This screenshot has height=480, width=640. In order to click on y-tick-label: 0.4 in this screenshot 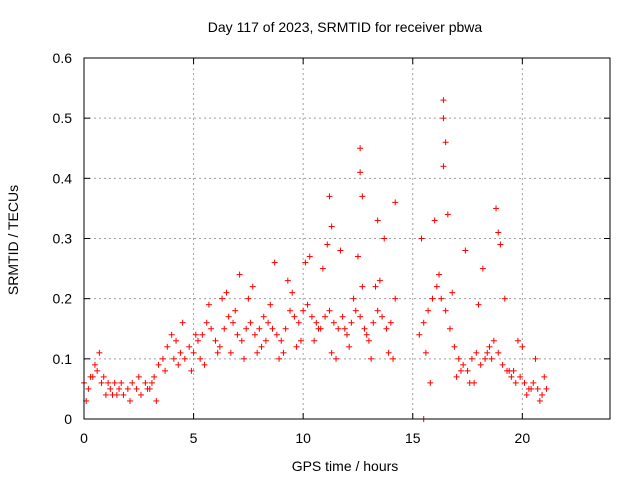, I will do `click(63, 178)`.